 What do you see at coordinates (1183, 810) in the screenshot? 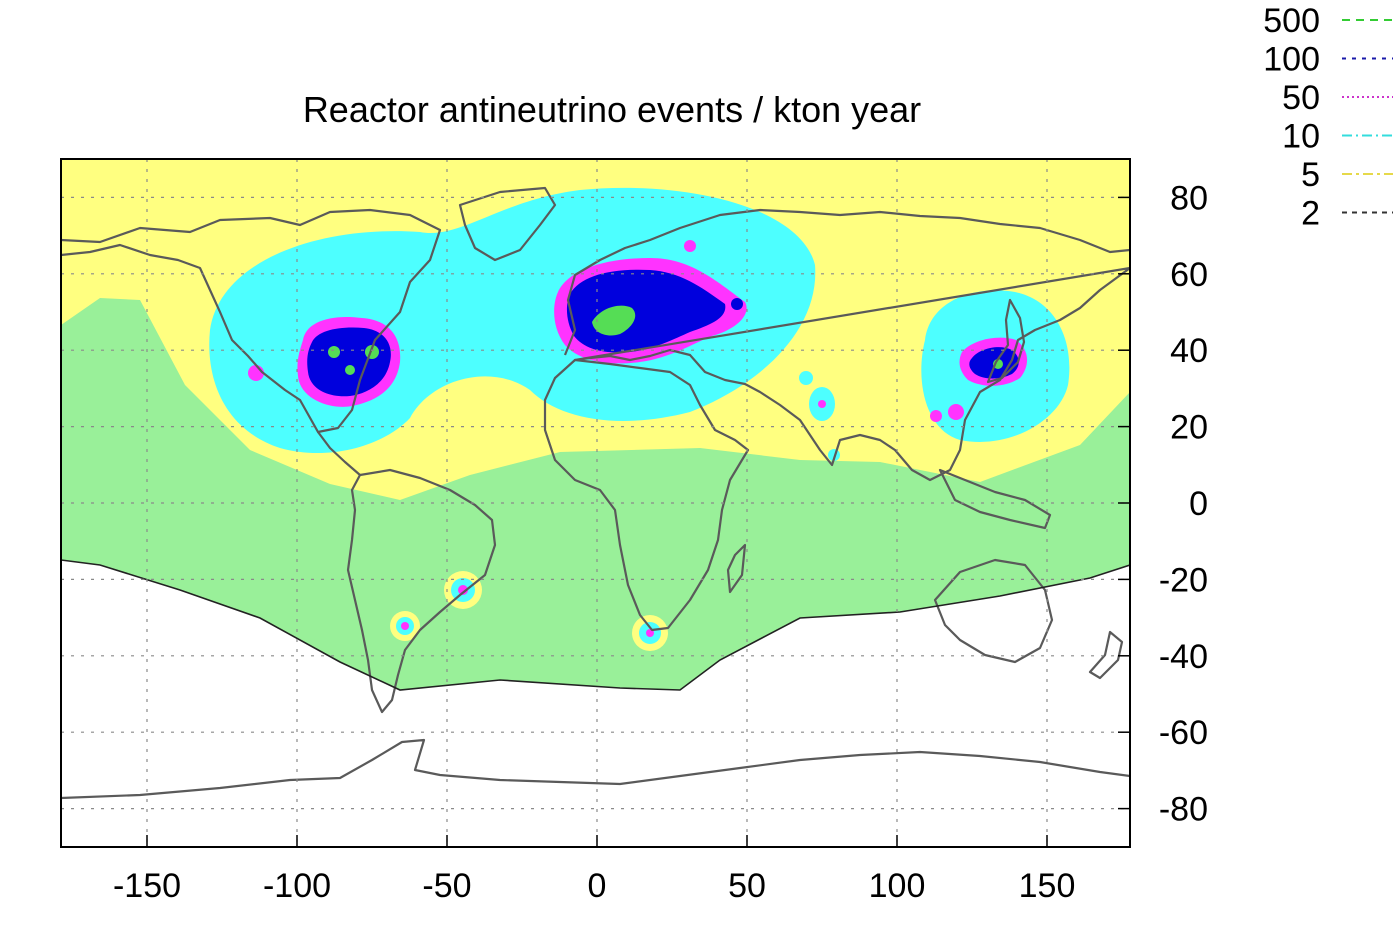
I see `y-tick-label-8: -80` at bounding box center [1183, 810].